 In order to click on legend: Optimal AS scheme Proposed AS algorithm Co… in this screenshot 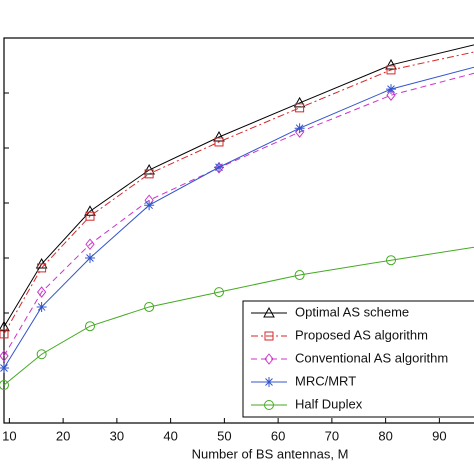, I will do `click(358, 359)`.